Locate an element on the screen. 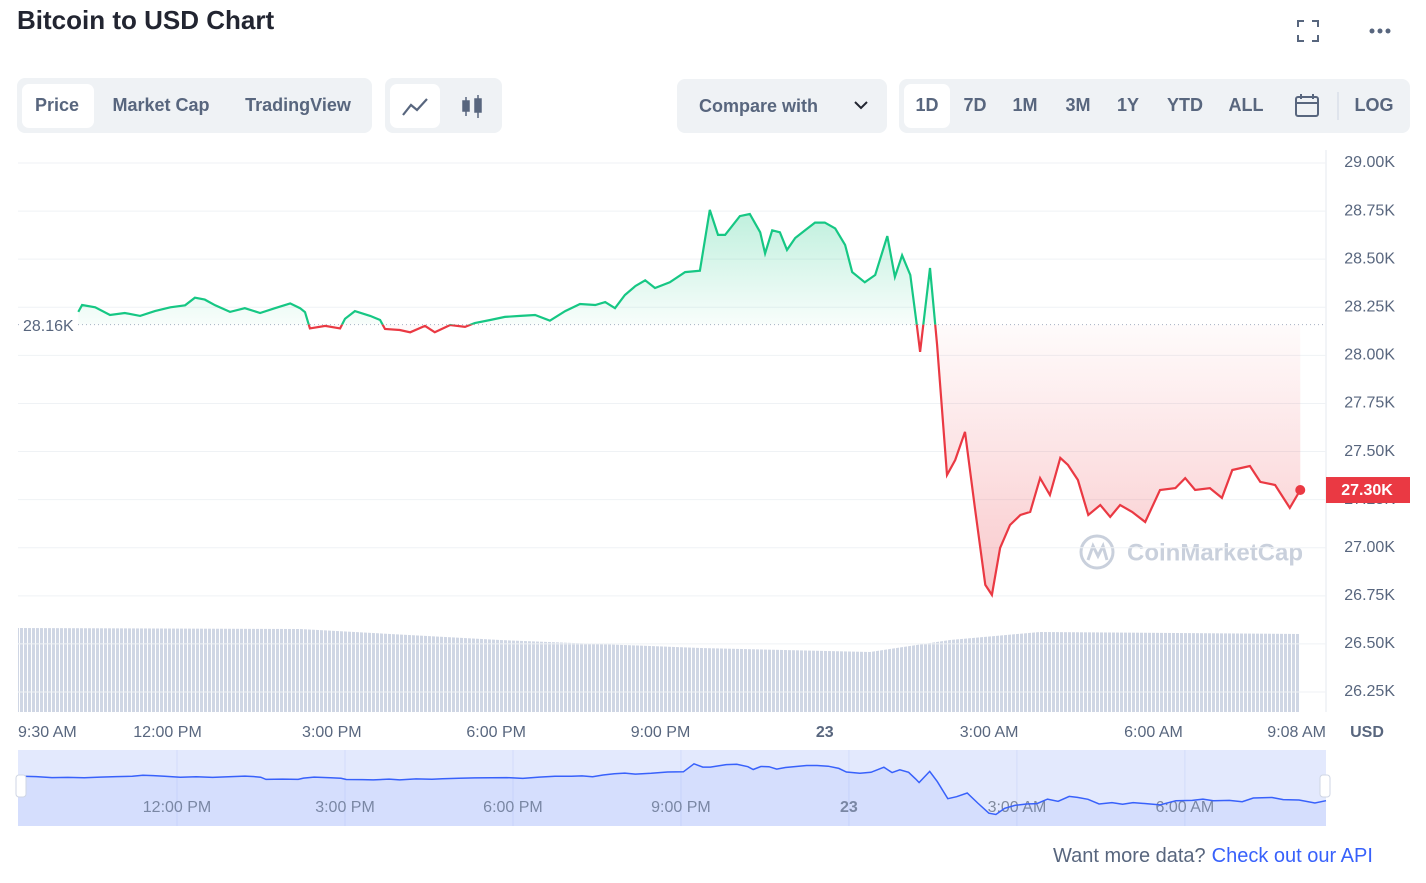 The image size is (1426, 883). line-style-button is located at coordinates (415, 106).